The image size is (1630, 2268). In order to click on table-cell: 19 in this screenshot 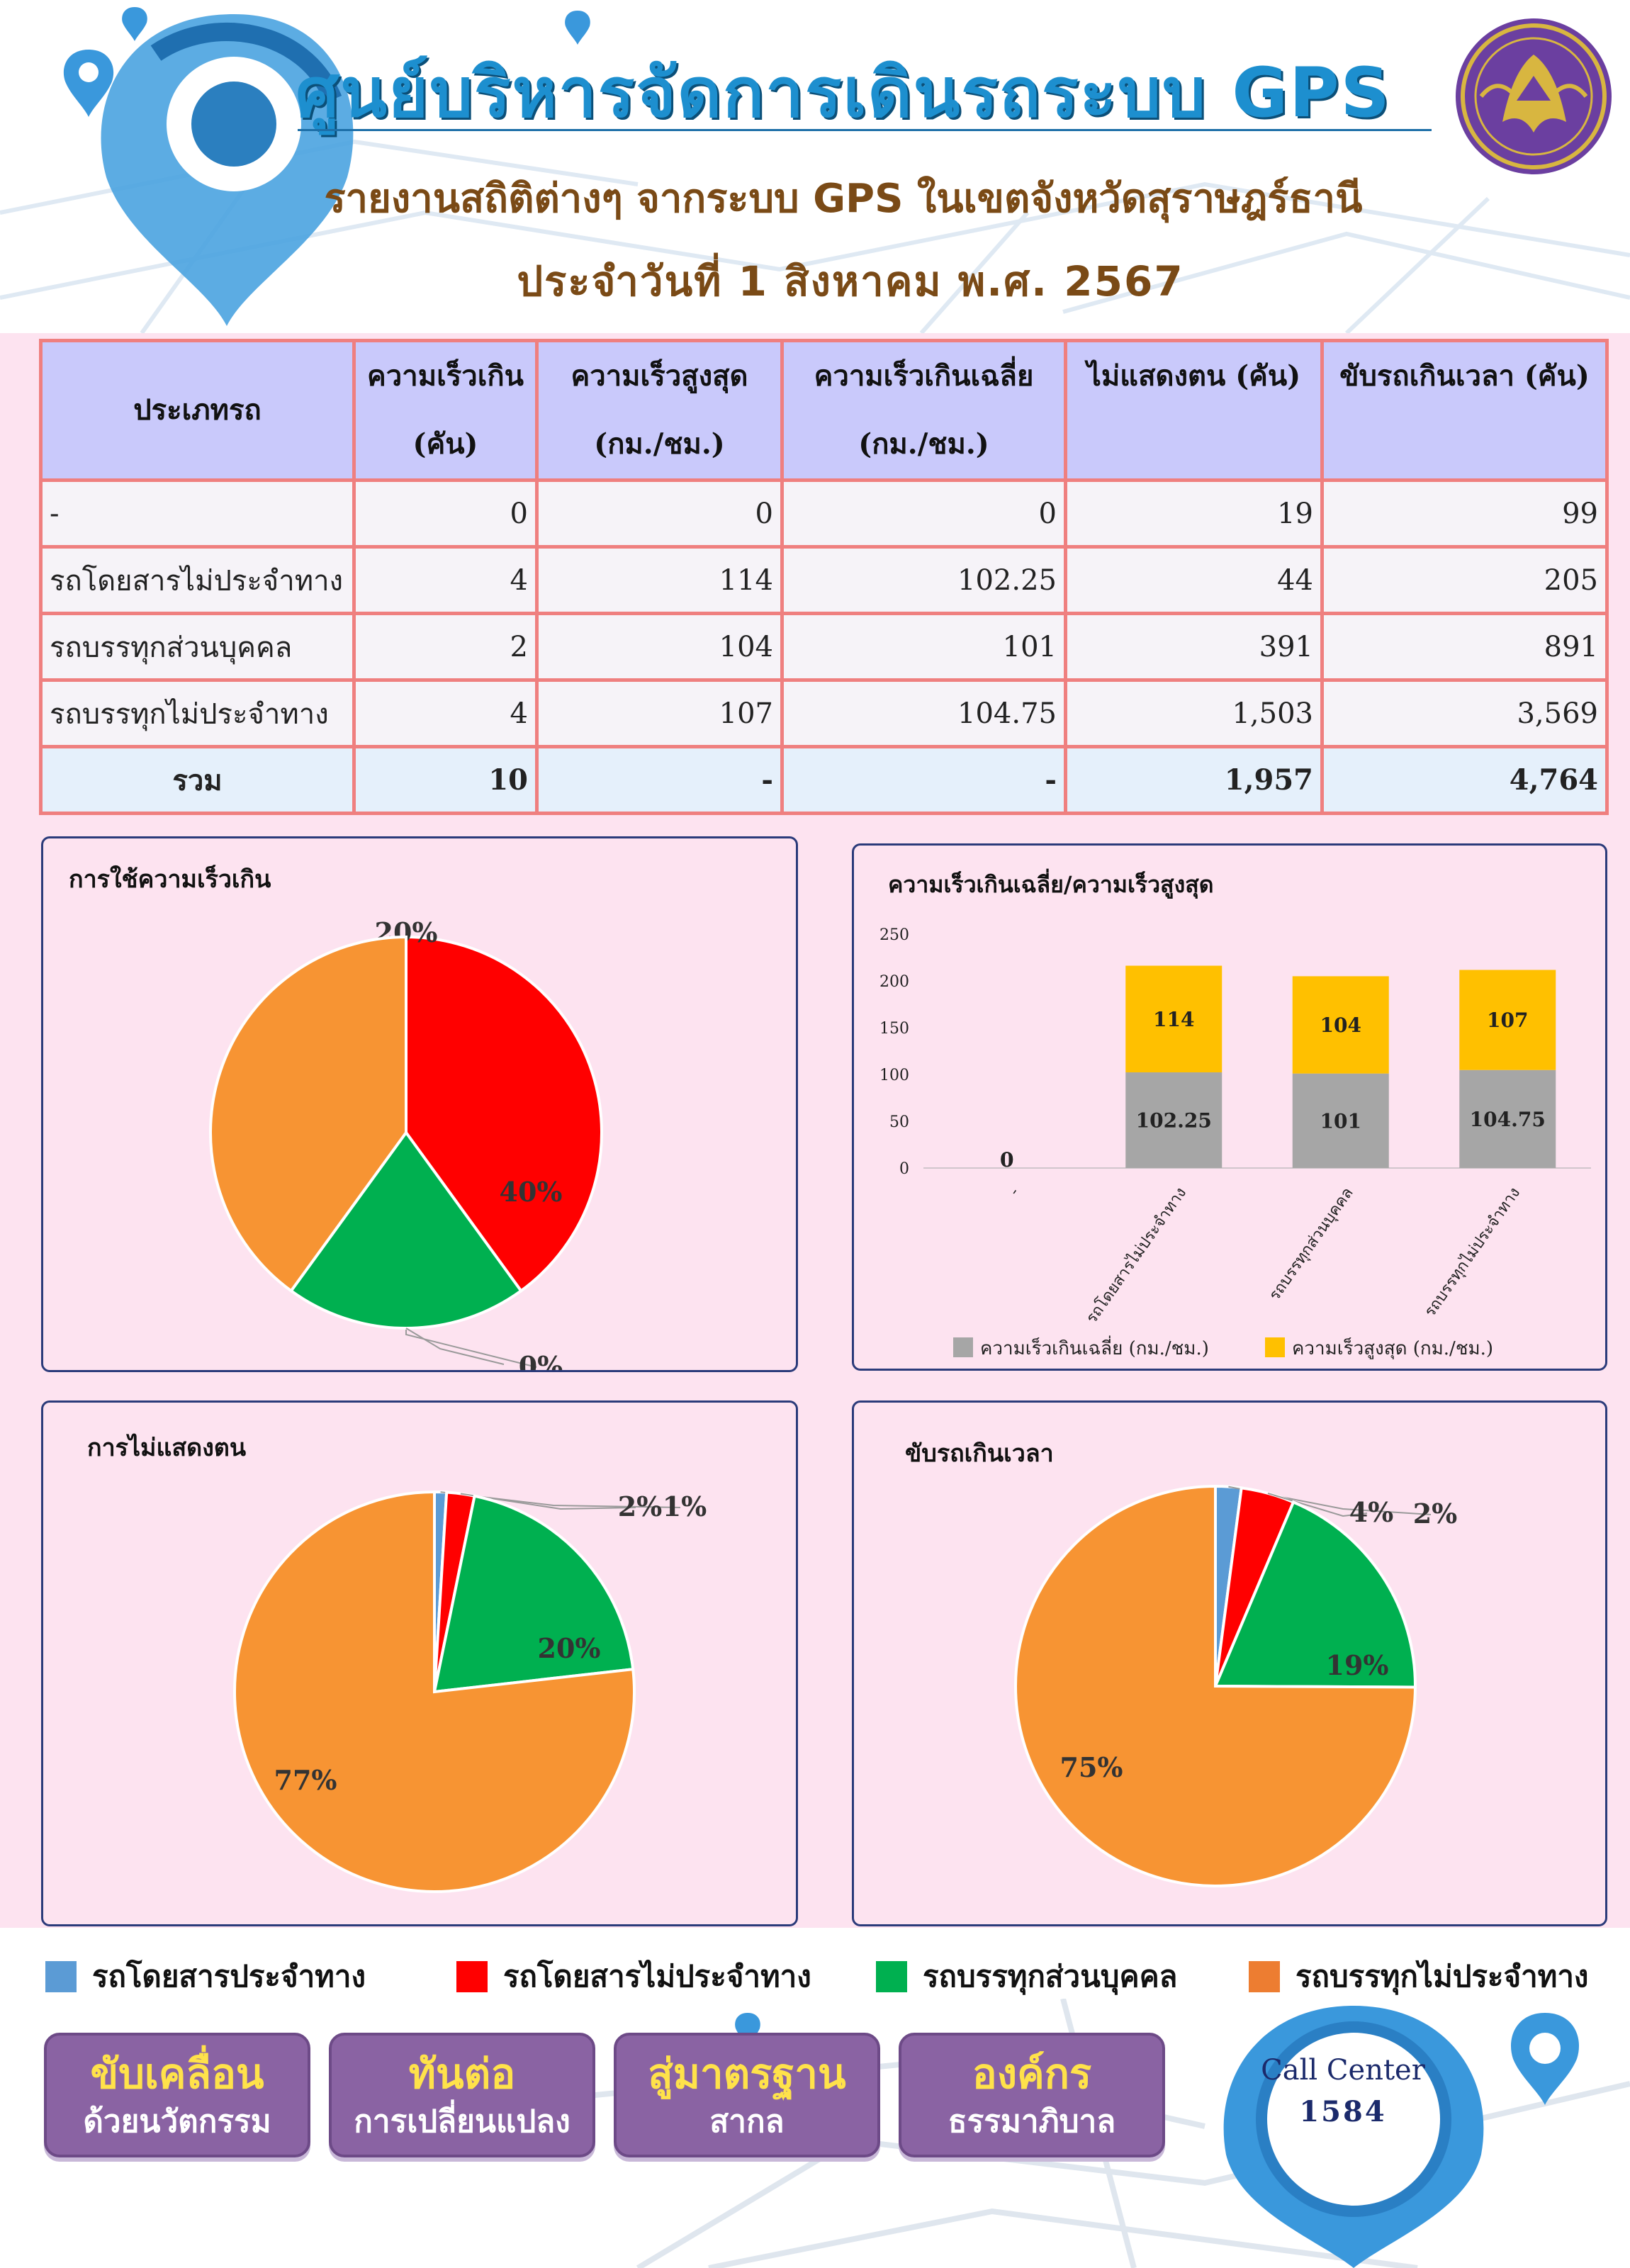, I will do `click(1194, 513)`.